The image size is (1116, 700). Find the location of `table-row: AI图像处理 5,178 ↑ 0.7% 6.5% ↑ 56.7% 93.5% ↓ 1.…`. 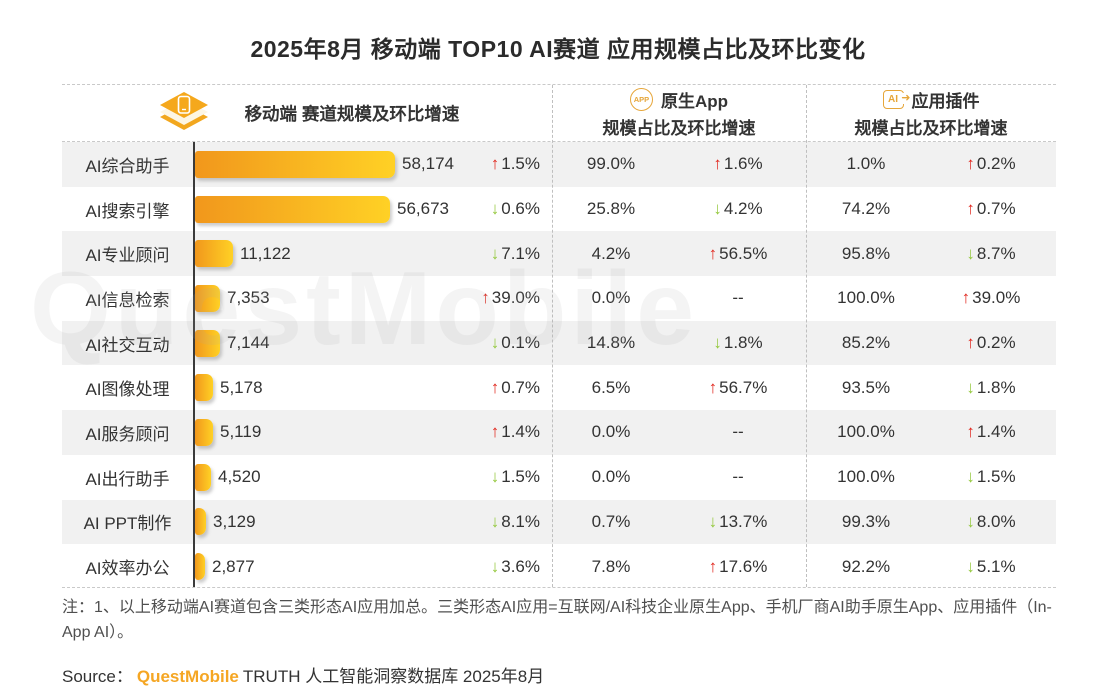

table-row: AI图像处理 5,178 ↑ 0.7% 6.5% ↑ 56.7% 93.5% ↓ 1.… is located at coordinates (559, 387).